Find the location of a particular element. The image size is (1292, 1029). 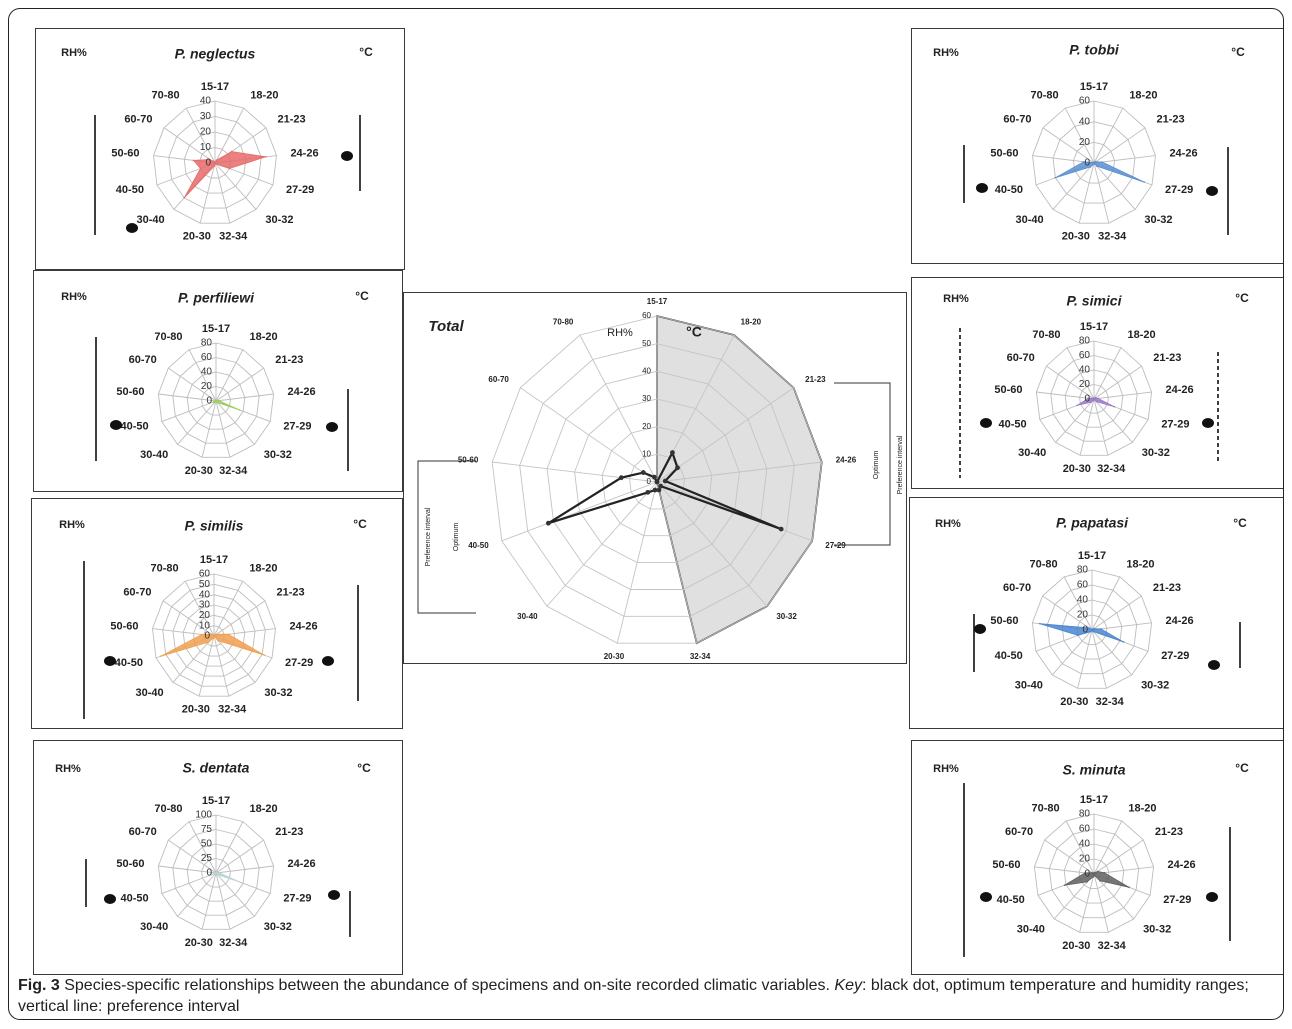

category-label-21-23: 21-23 is located at coordinates (1167, 588).